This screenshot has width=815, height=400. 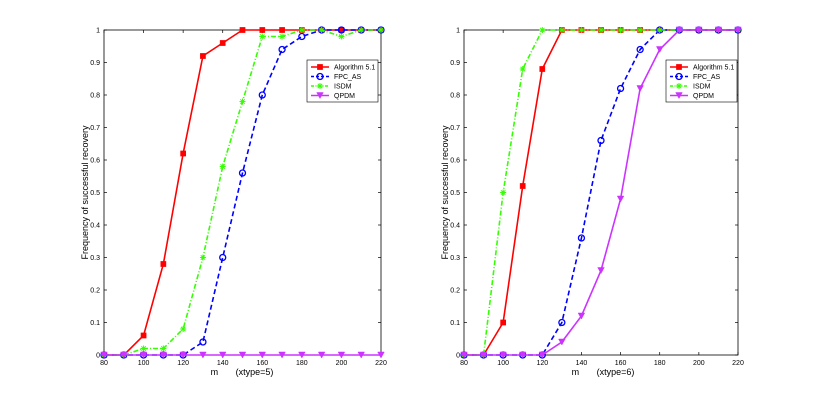 I want to click on y-tick-label: 0.9, so click(x=455, y=63).